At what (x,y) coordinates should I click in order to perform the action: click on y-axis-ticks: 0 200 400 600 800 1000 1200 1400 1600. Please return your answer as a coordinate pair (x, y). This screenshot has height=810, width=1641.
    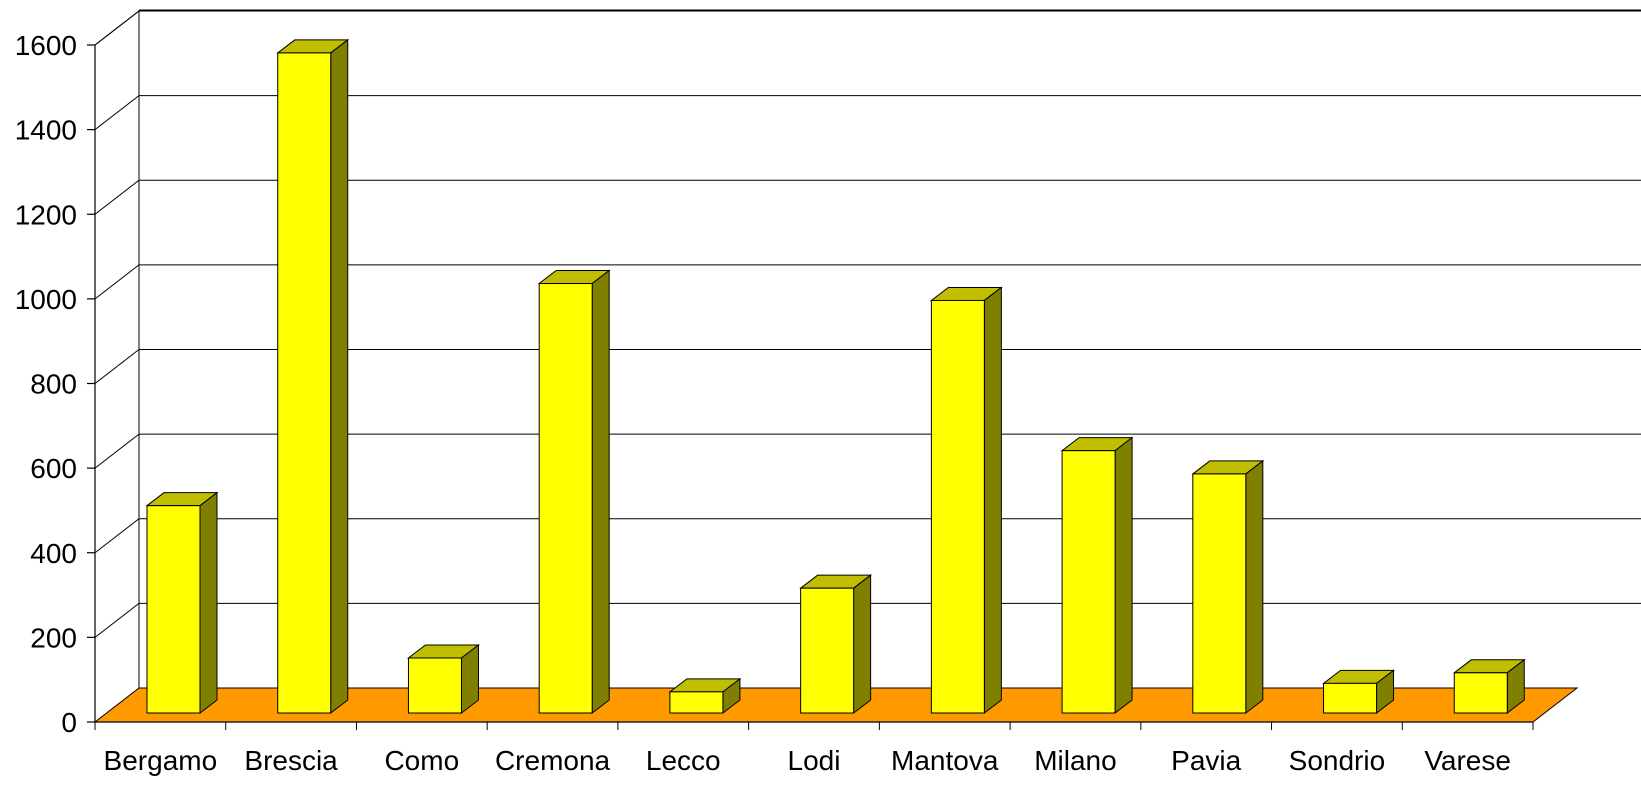
    Looking at the image, I should click on (55, 384).